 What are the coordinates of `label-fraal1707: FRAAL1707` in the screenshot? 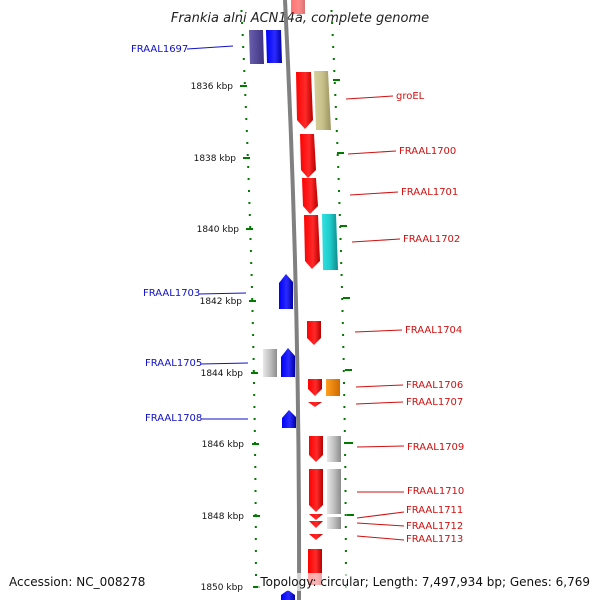 It's located at (434, 402).